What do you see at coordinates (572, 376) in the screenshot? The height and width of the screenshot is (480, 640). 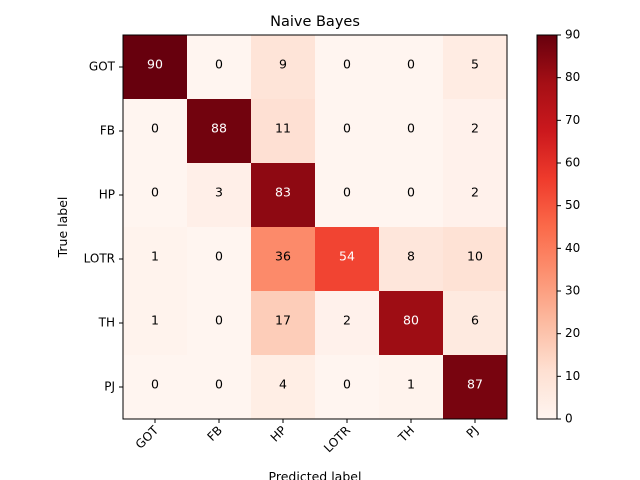 I see `colorbar-tick-label: 10` at bounding box center [572, 376].